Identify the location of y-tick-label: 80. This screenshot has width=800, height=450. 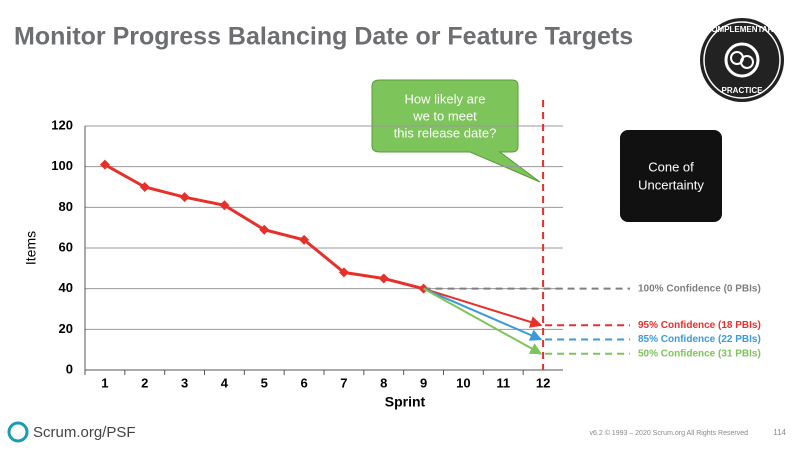
(66, 206).